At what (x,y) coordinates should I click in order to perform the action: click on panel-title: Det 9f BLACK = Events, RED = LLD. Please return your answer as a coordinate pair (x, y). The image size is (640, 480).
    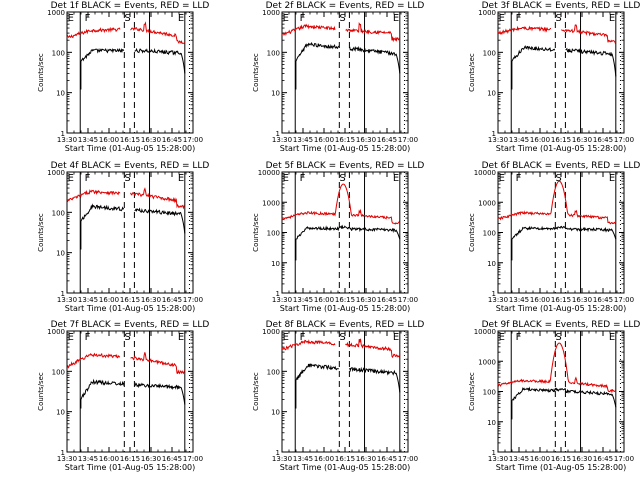
    Looking at the image, I should click on (561, 325).